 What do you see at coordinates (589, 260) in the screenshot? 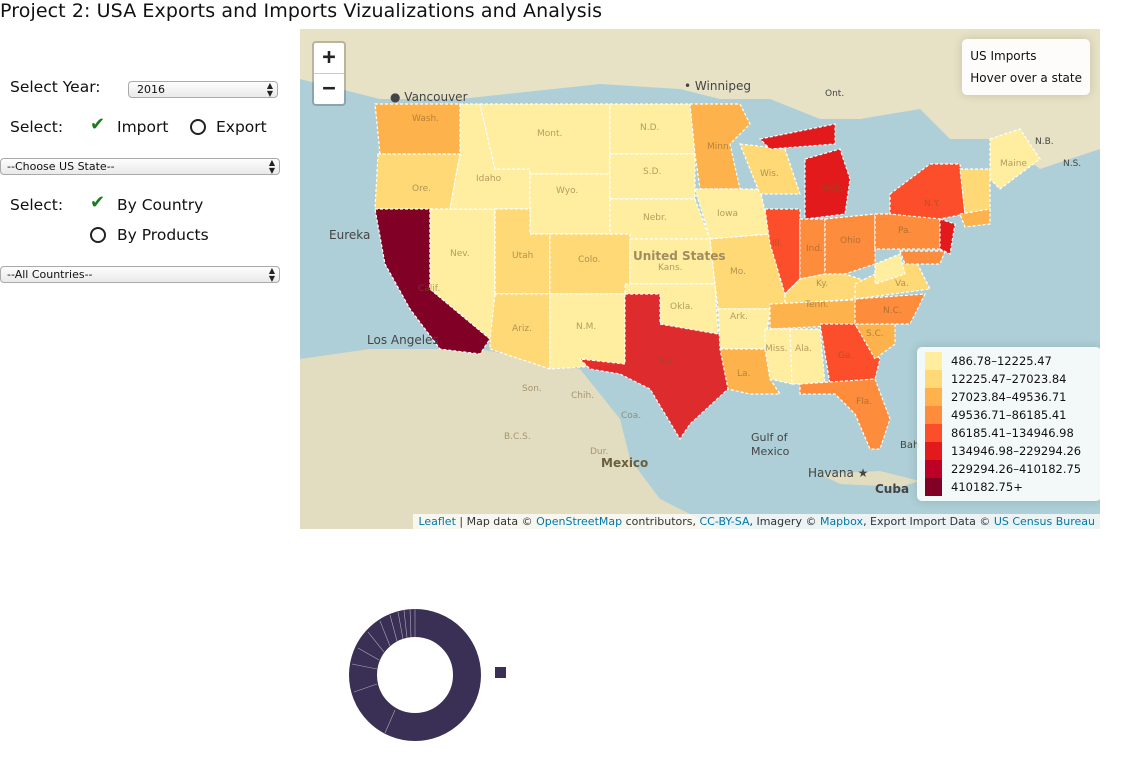
I see `state-label: Colo.` at bounding box center [589, 260].